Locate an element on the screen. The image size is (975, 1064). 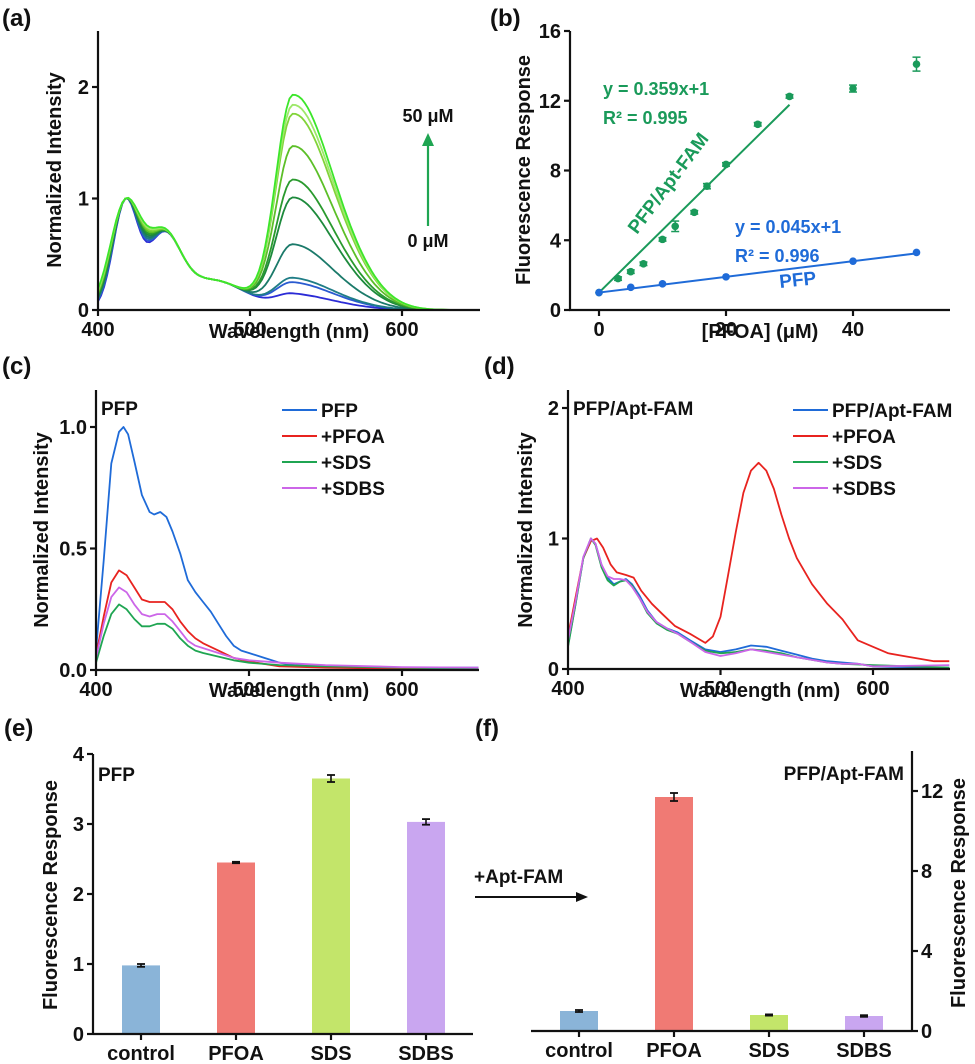
panel-label-a: (a) is located at coordinates (16, 18).